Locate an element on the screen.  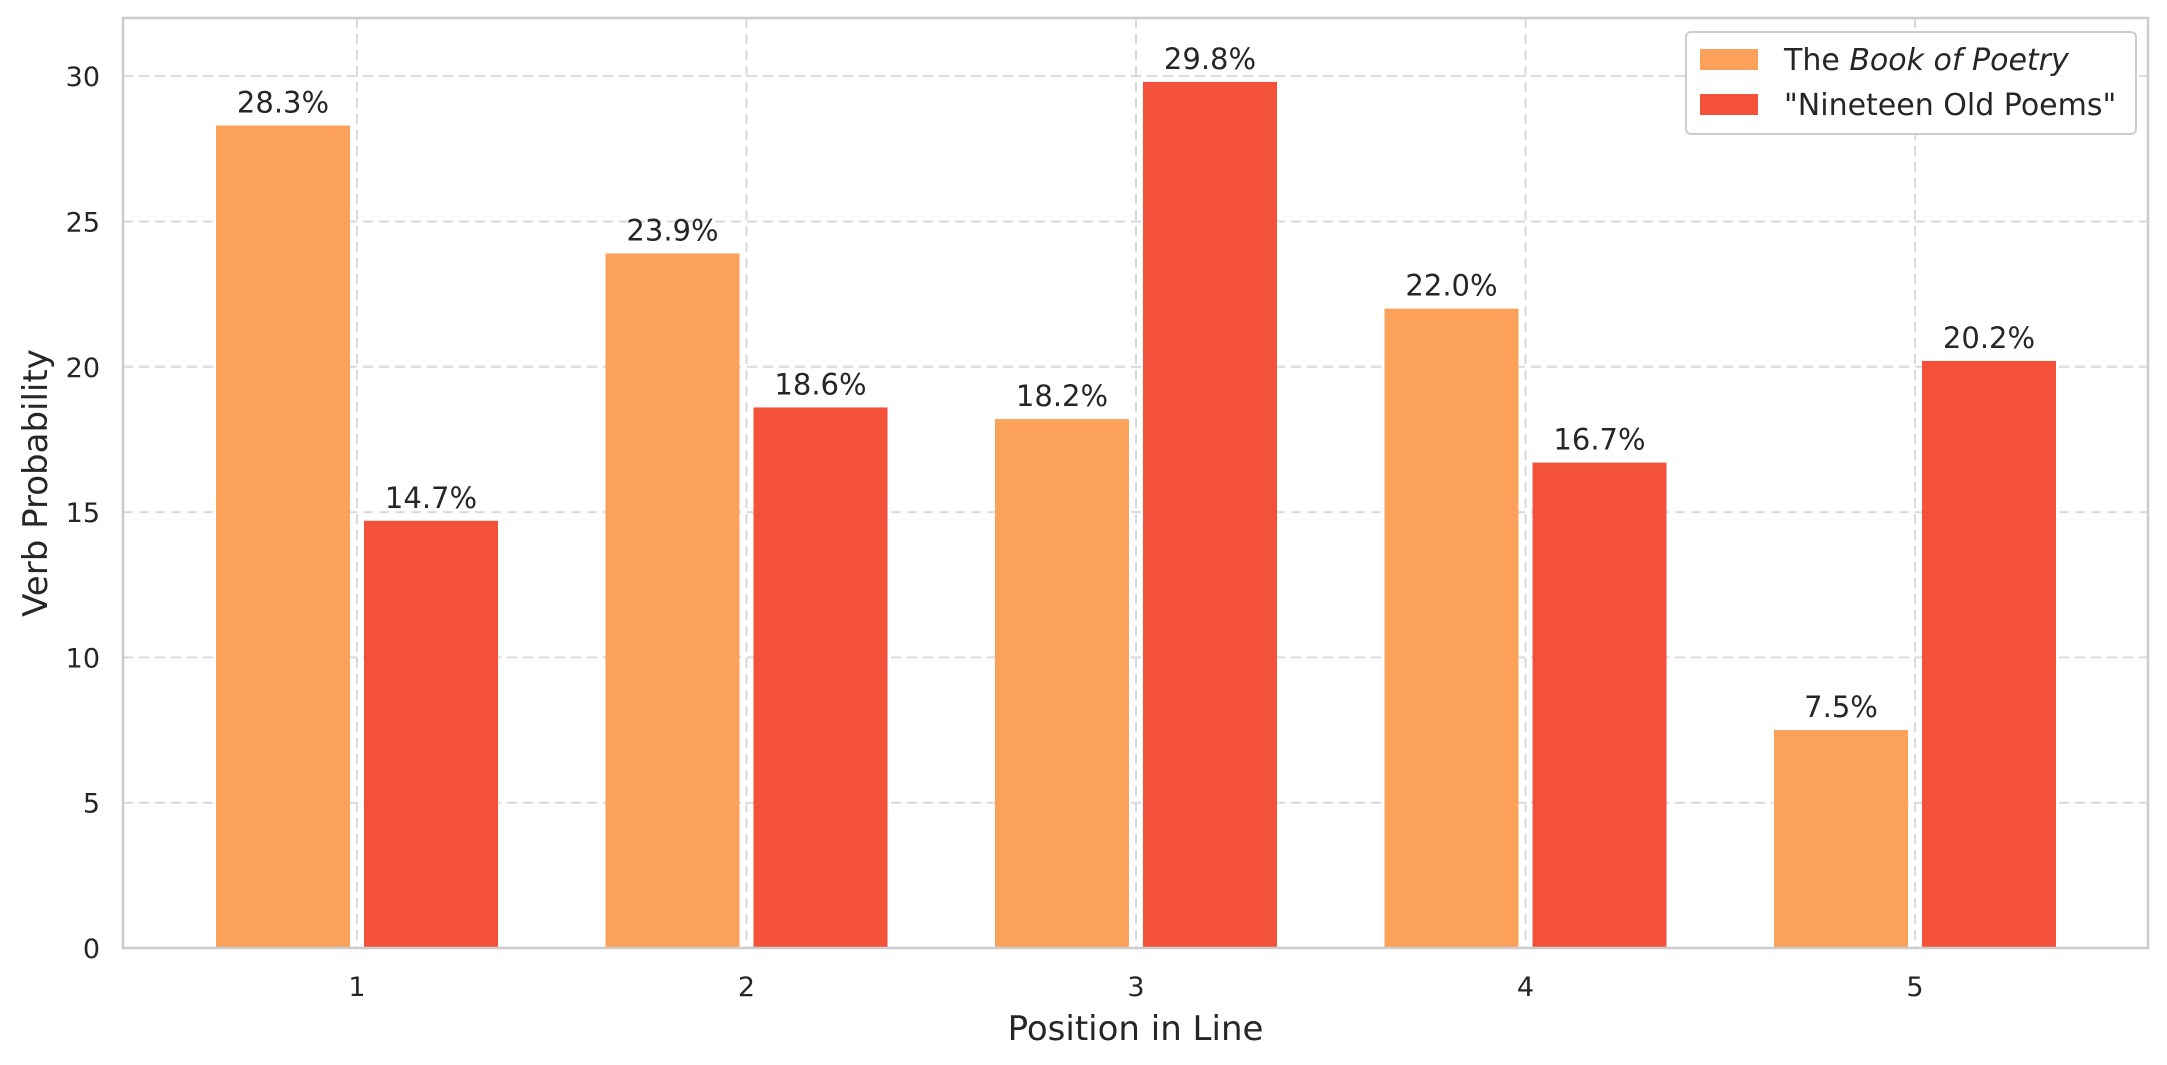
legend: The Book of Poetry "Nineteen Old Poems" is located at coordinates (1911, 83).